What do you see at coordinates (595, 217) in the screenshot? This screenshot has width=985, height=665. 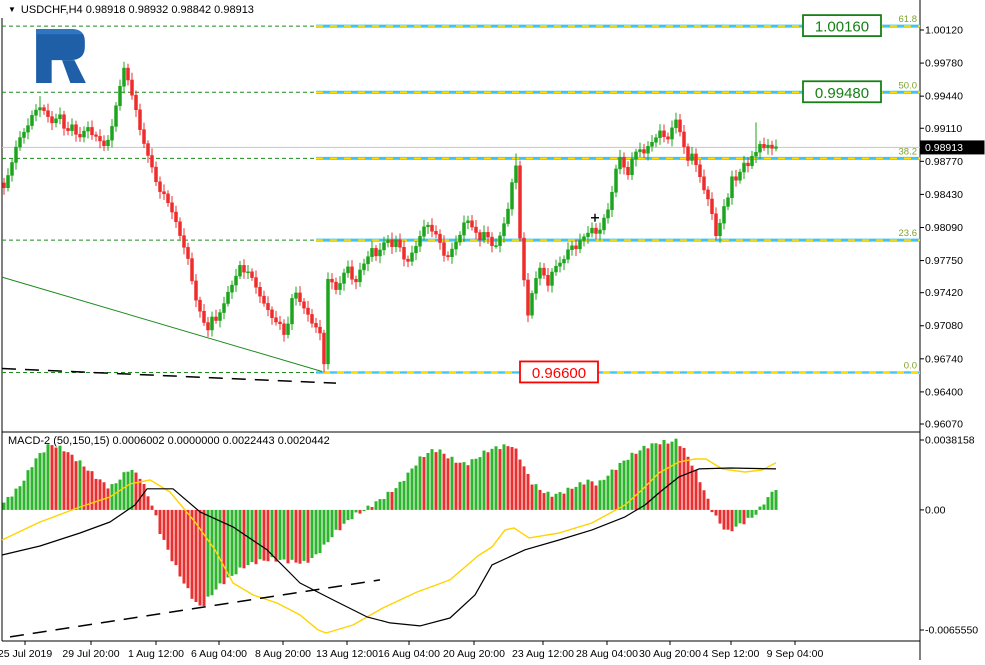 I see `cross-marker` at bounding box center [595, 217].